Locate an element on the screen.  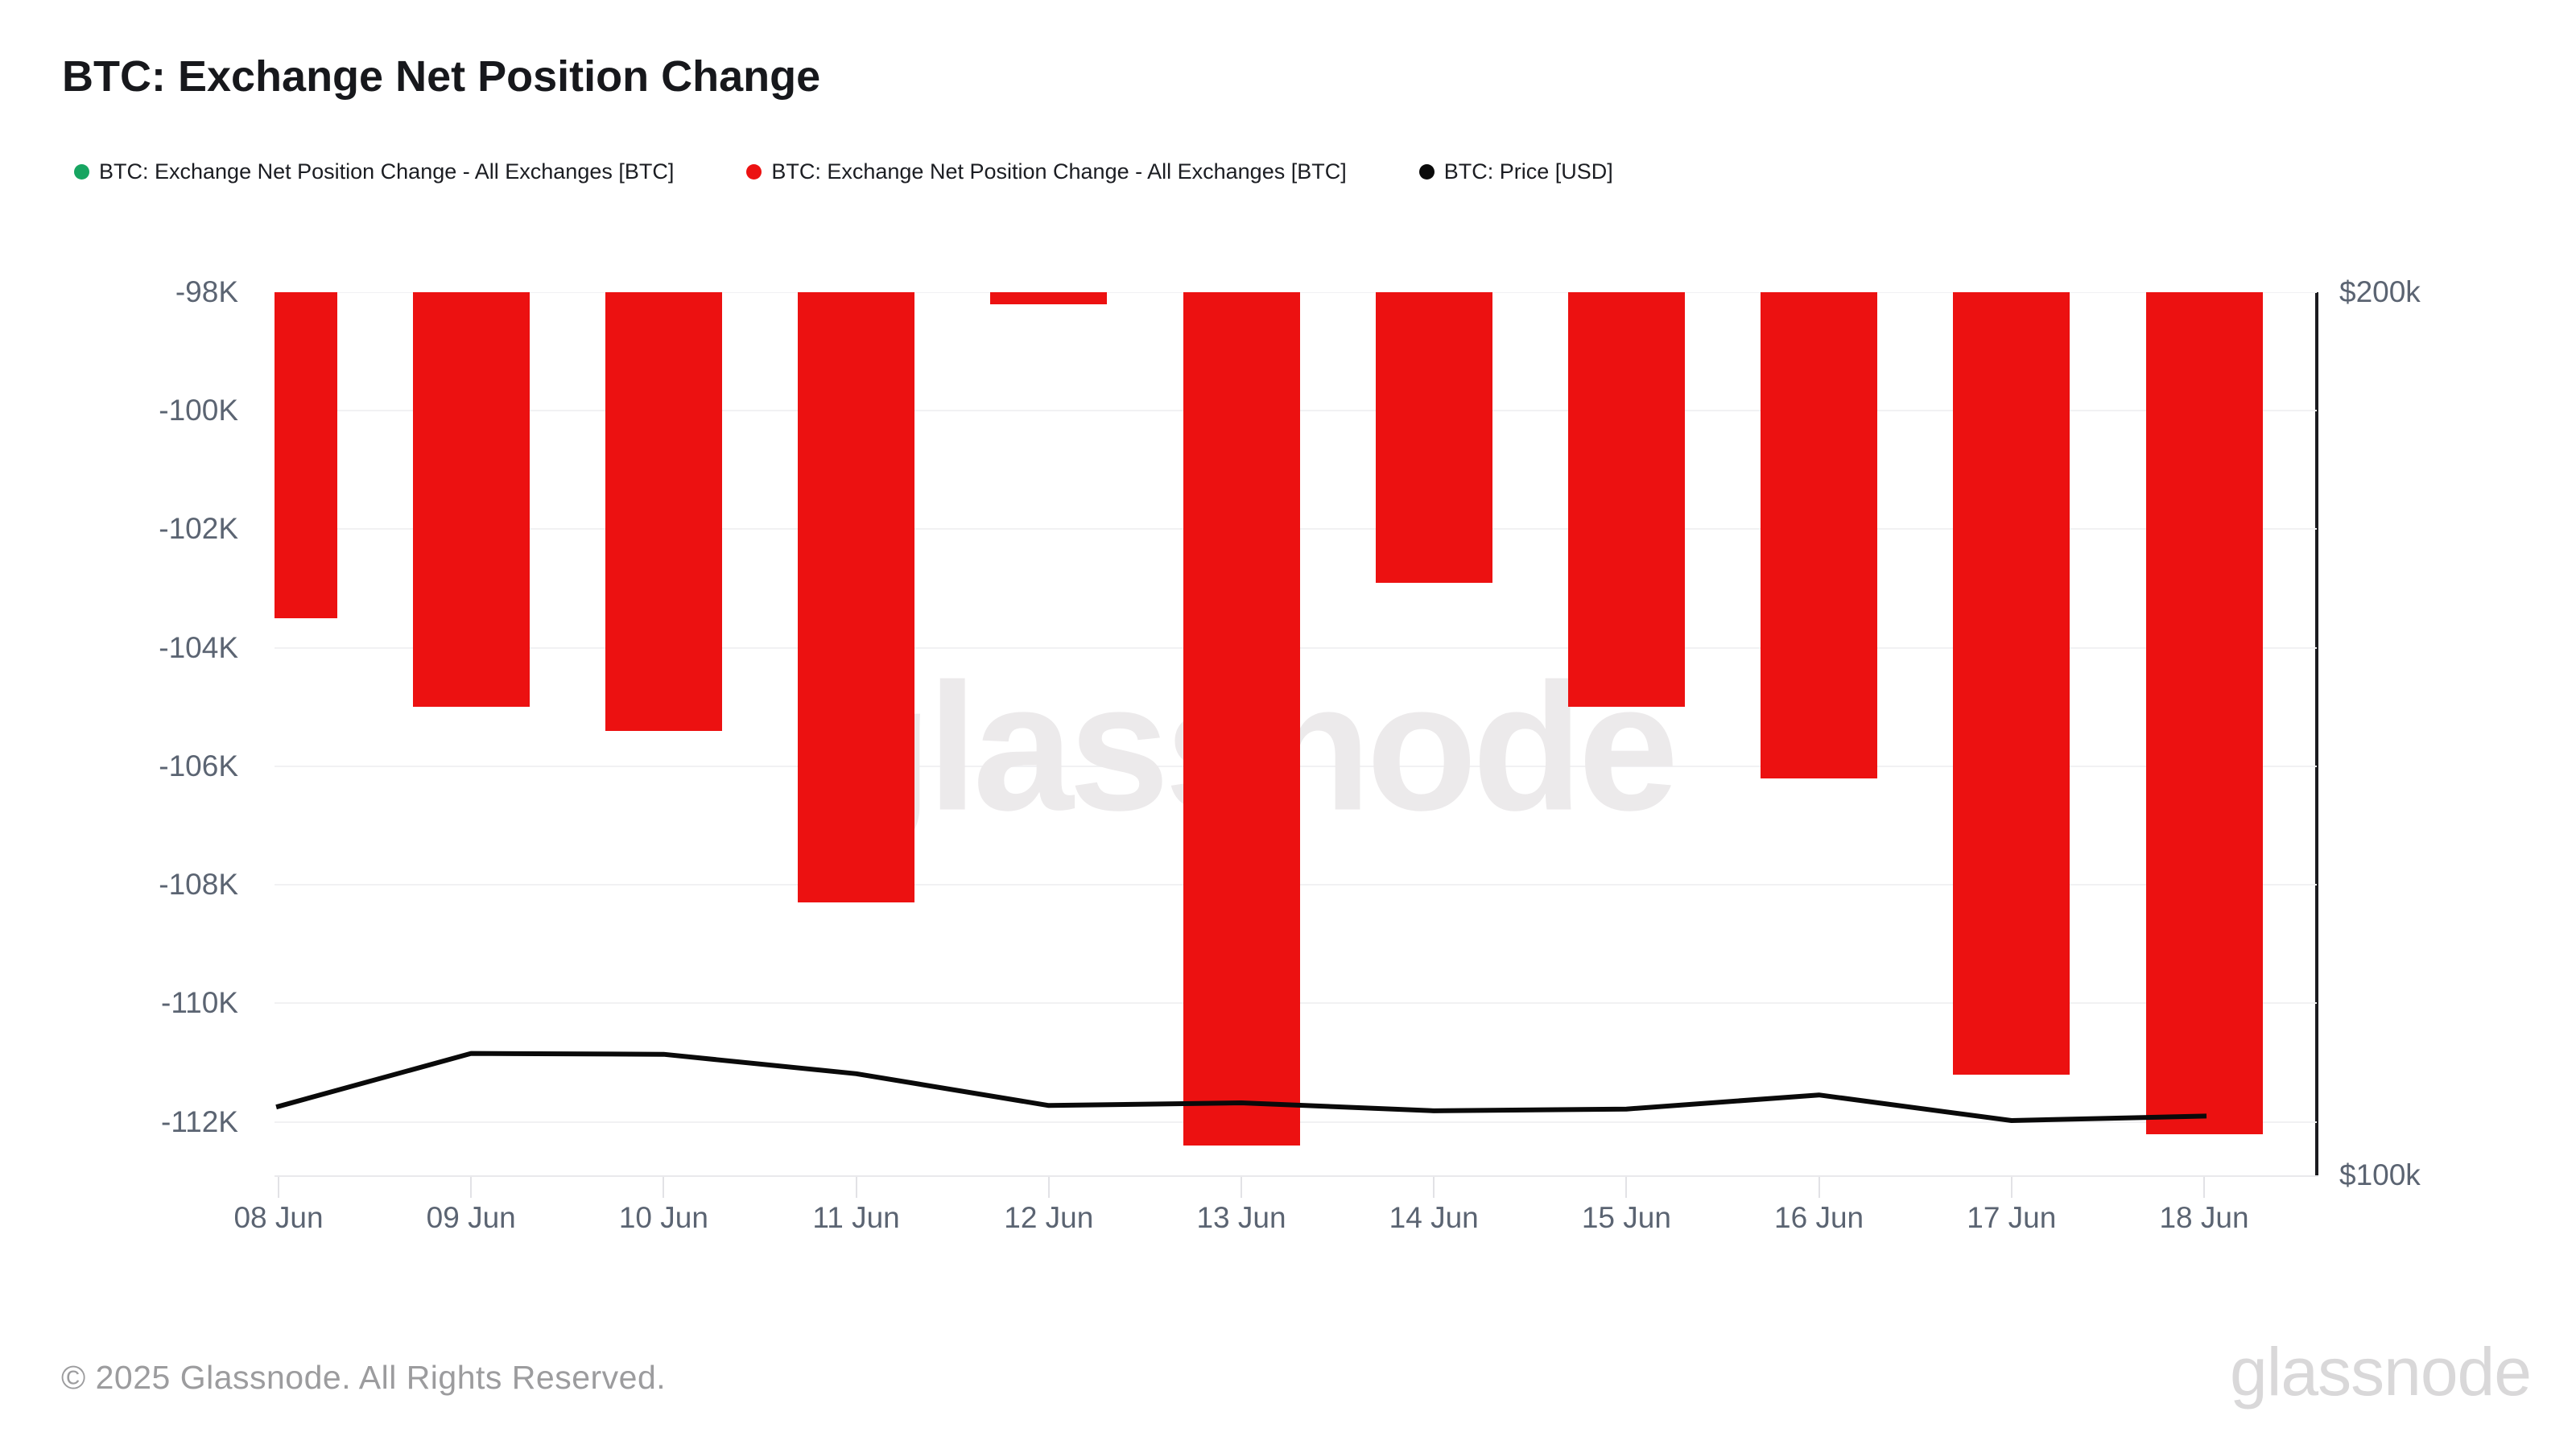
x-tick-17-jun is located at coordinates (2012, 1187).